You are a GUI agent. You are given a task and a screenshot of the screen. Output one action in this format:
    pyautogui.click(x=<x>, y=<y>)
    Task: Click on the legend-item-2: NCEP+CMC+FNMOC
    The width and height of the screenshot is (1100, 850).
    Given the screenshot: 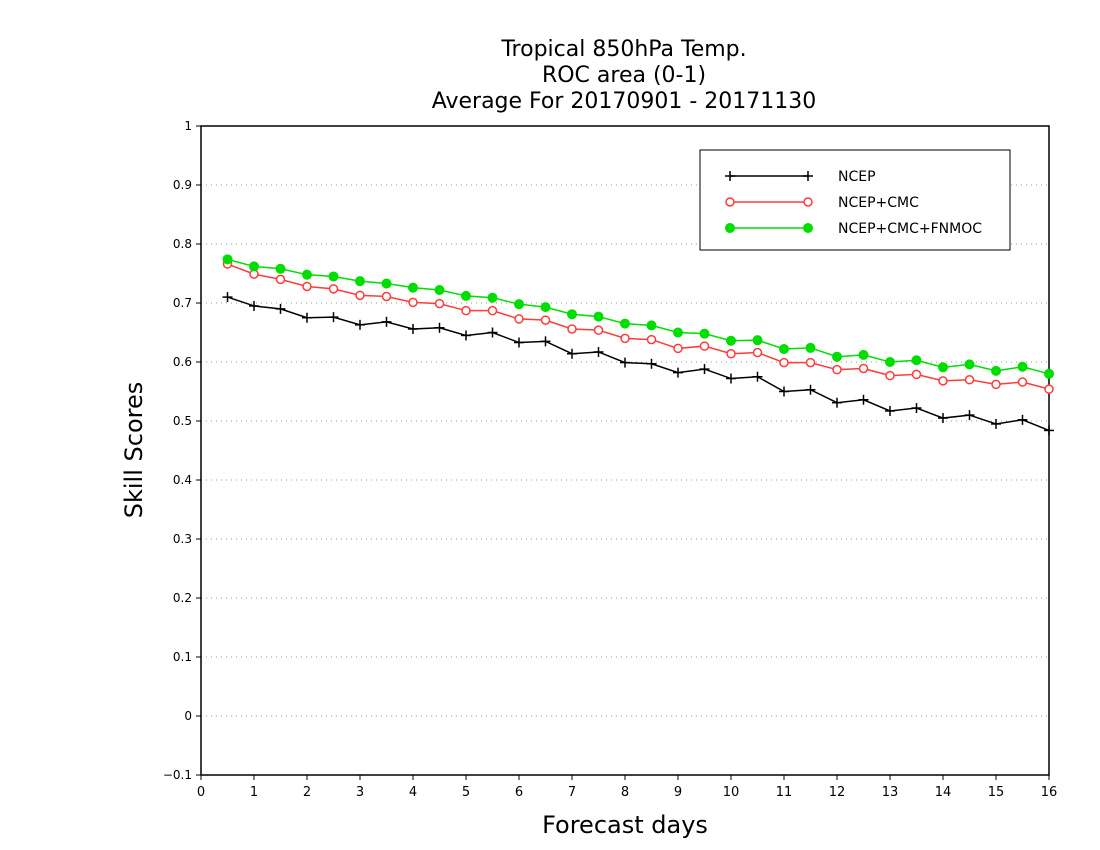 What is the action you would take?
    pyautogui.click(x=853, y=229)
    